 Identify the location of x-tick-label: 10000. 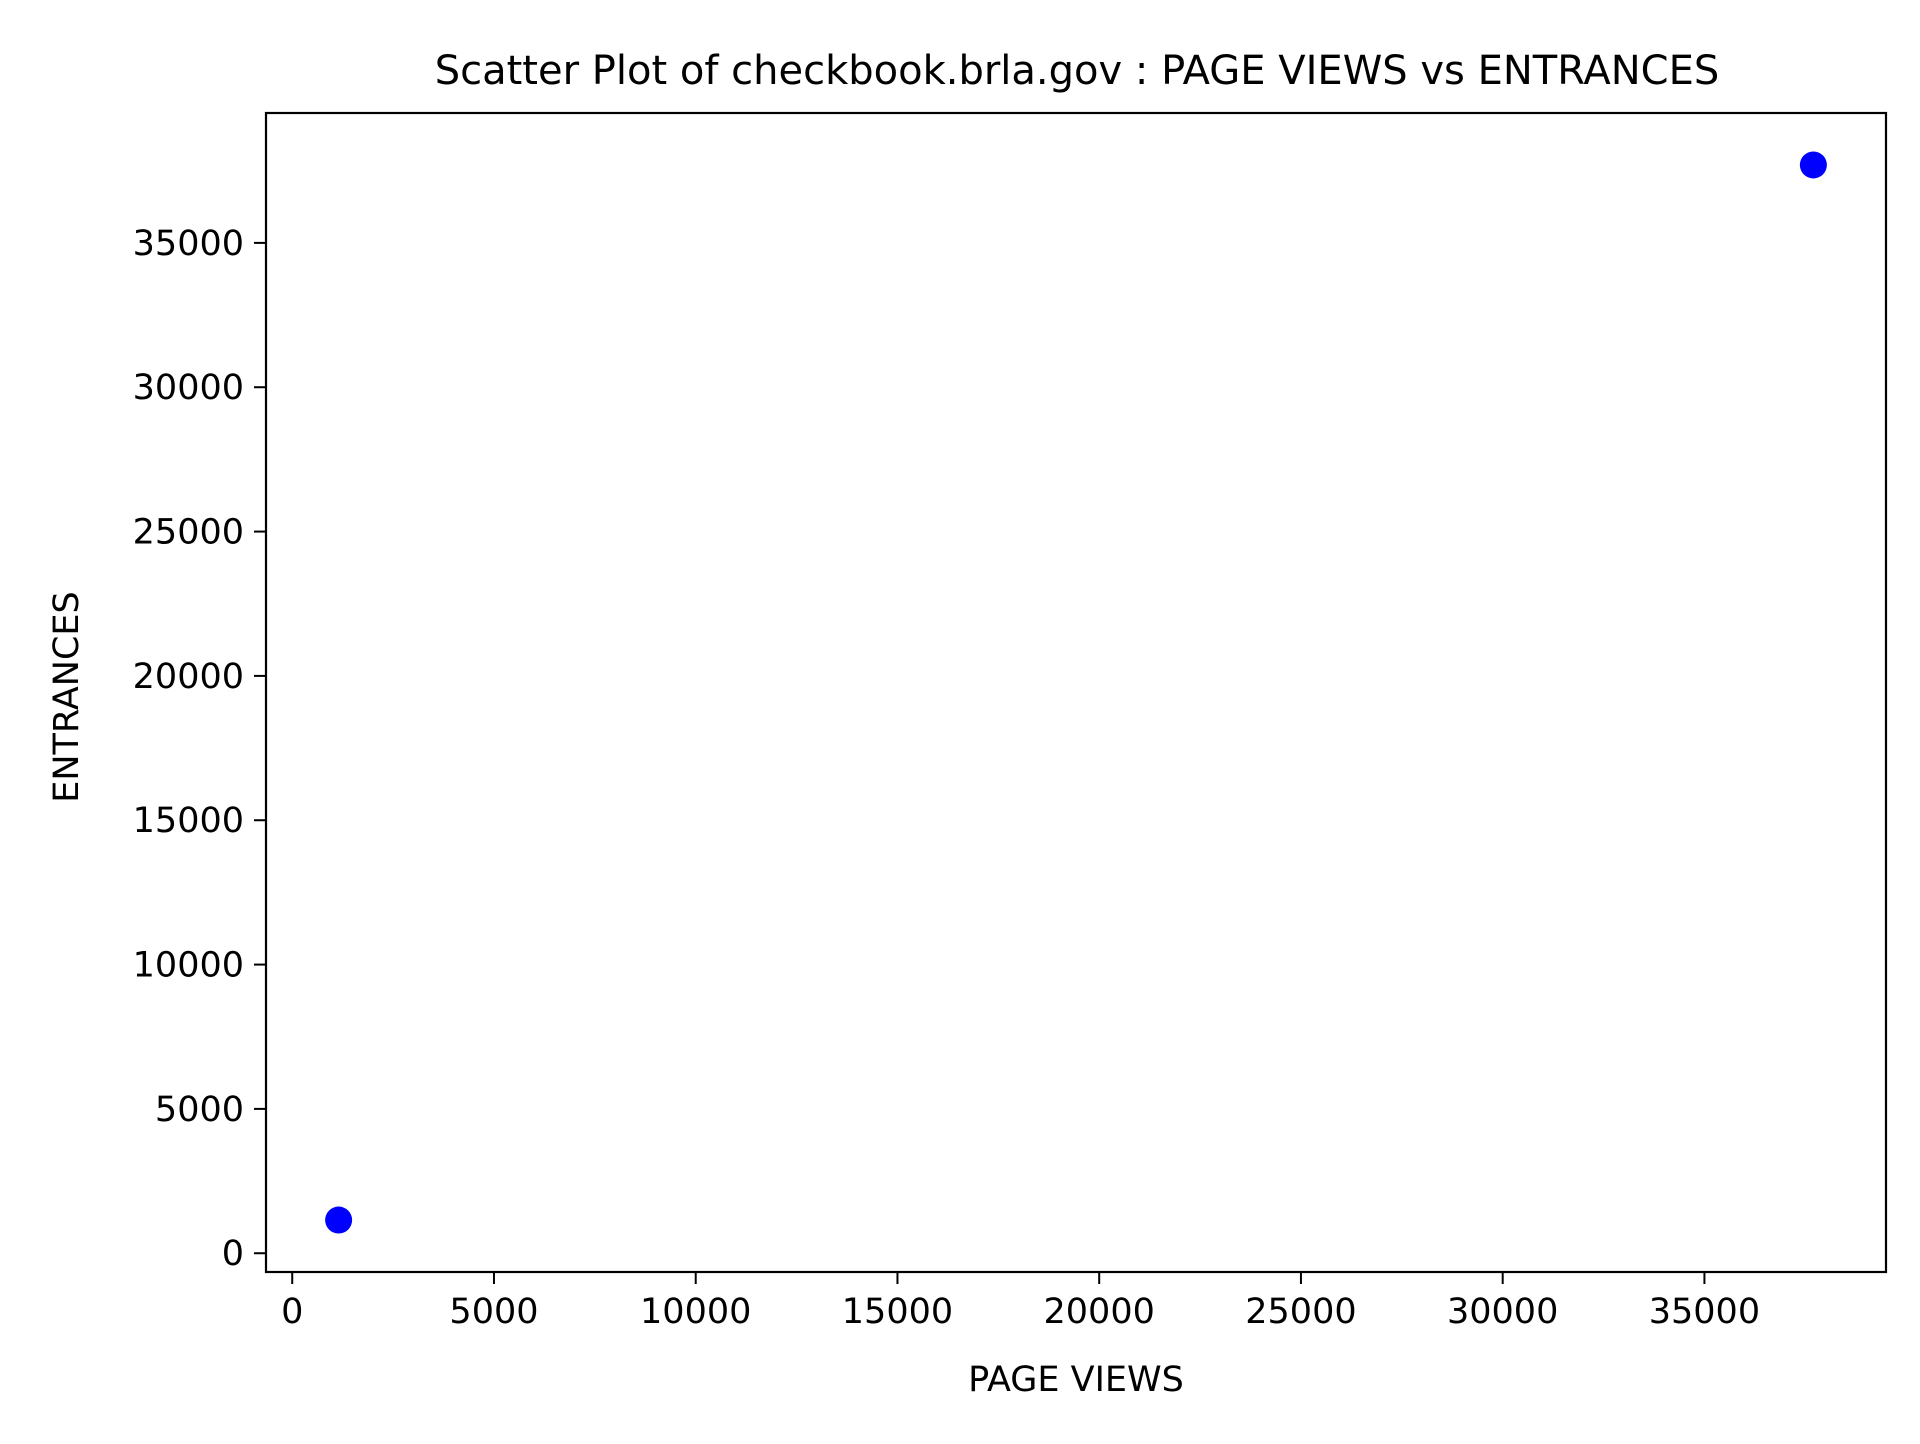
(695, 1312).